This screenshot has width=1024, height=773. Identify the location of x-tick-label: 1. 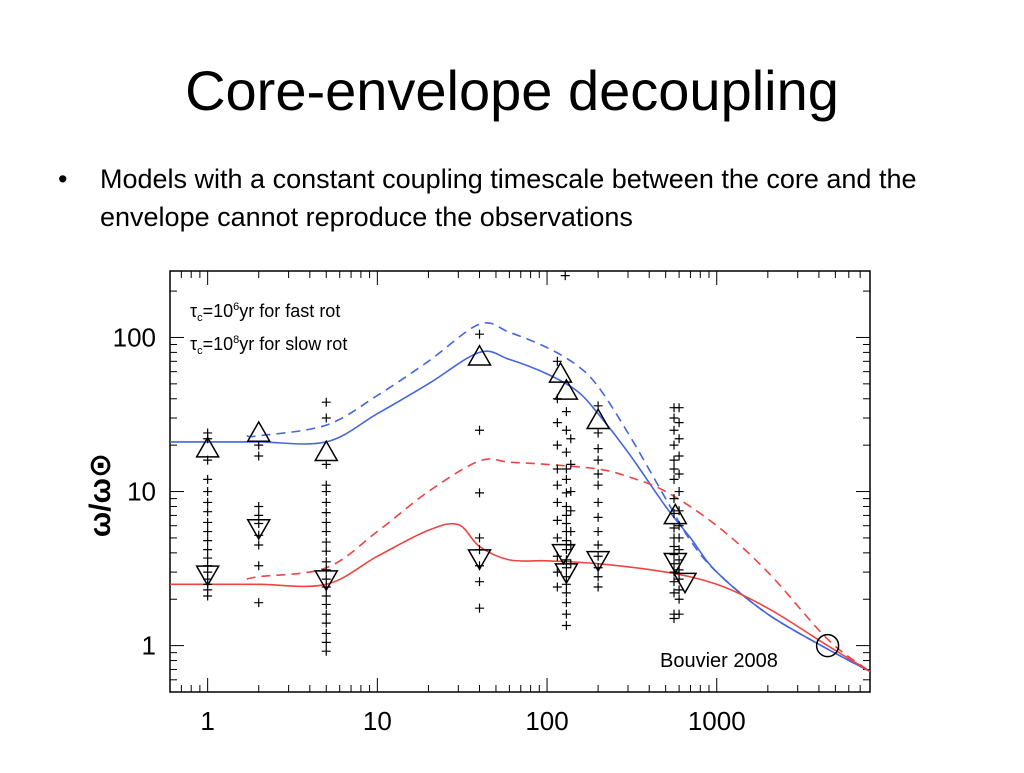
(207, 721).